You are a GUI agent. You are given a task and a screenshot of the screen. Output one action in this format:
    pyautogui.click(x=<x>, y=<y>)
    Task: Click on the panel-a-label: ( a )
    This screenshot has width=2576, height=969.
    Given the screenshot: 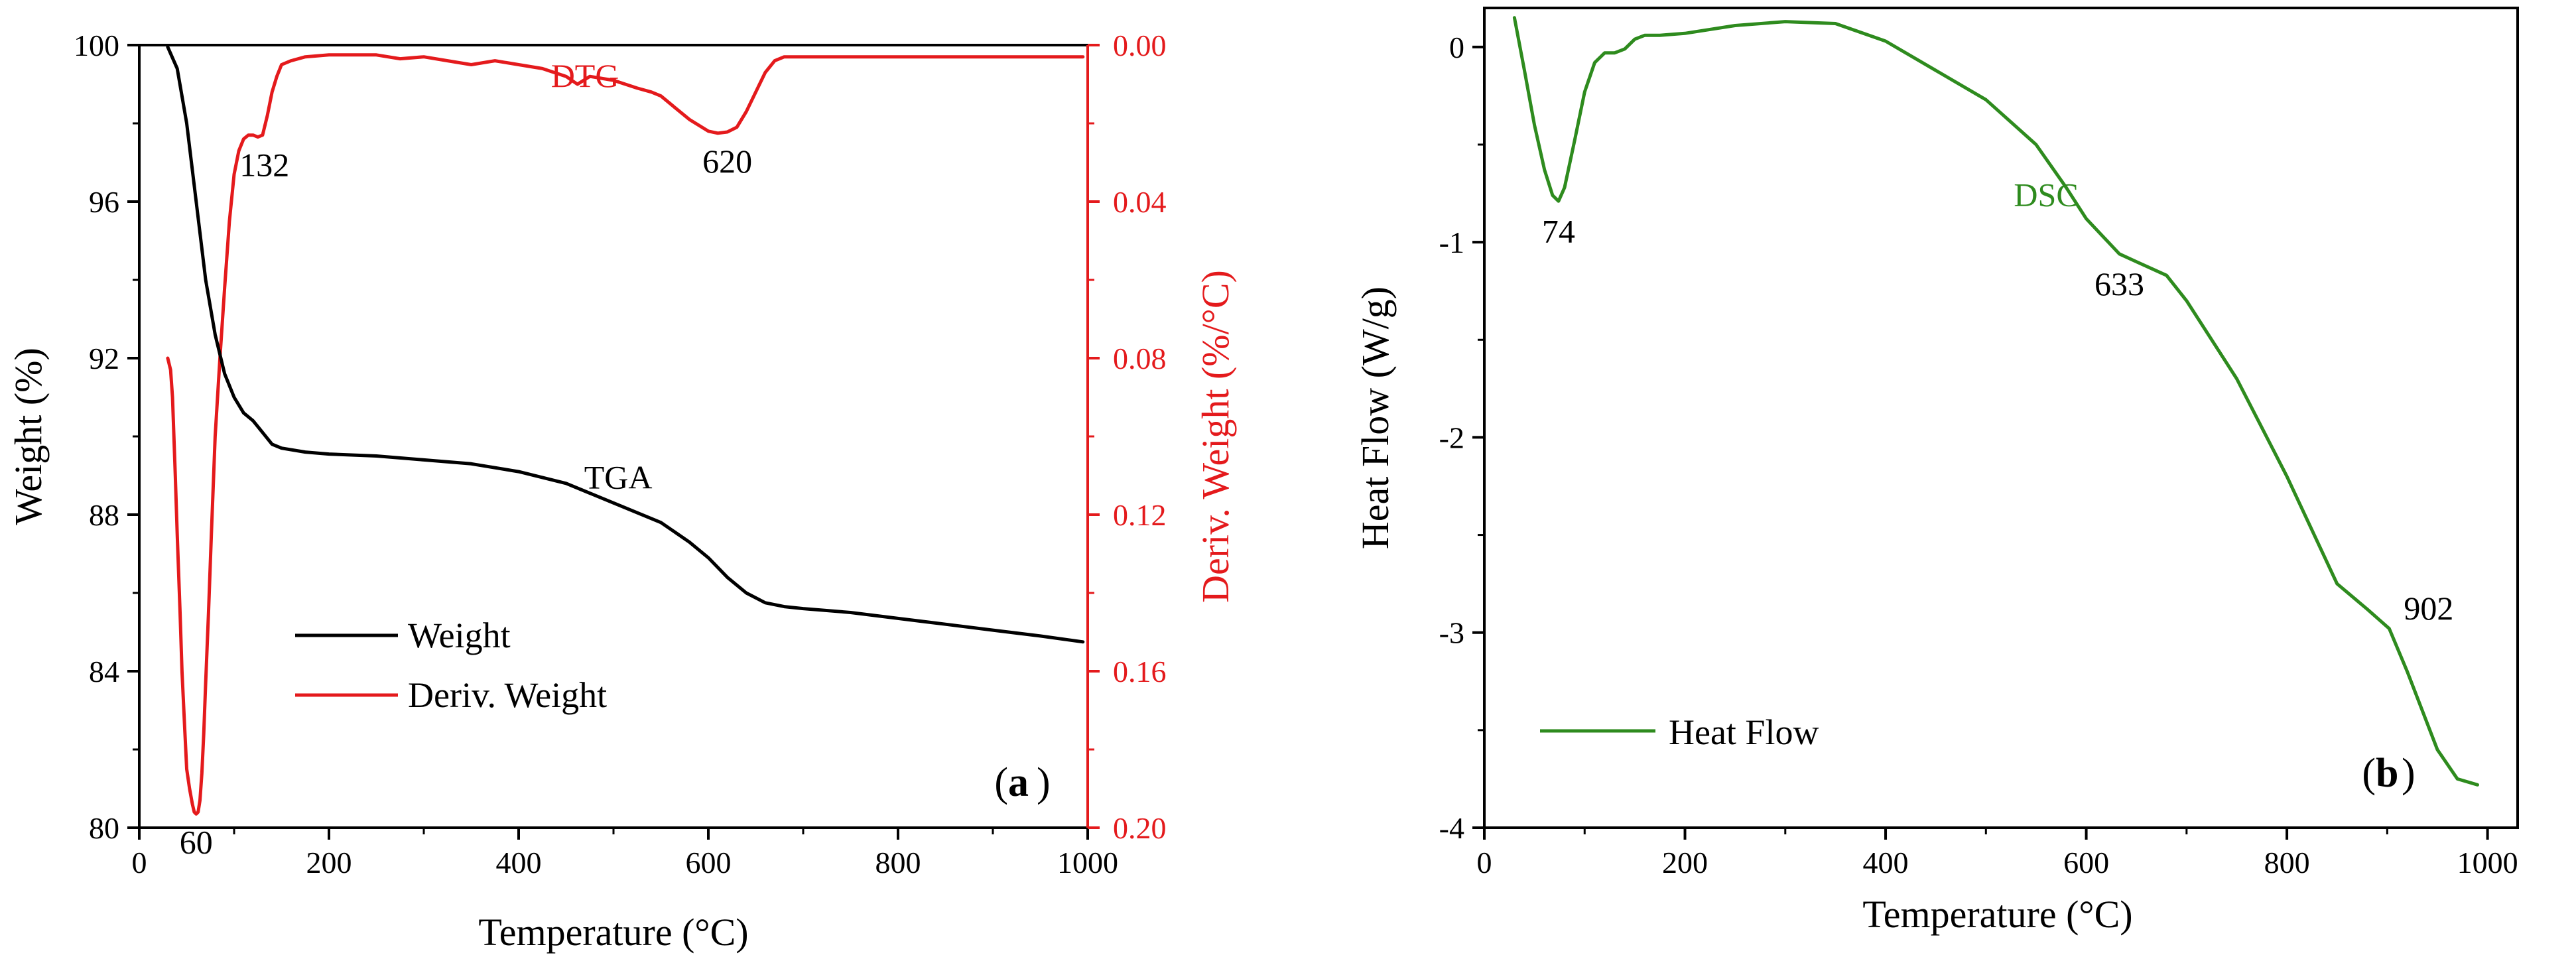 What is the action you would take?
    pyautogui.click(x=1022, y=782)
    